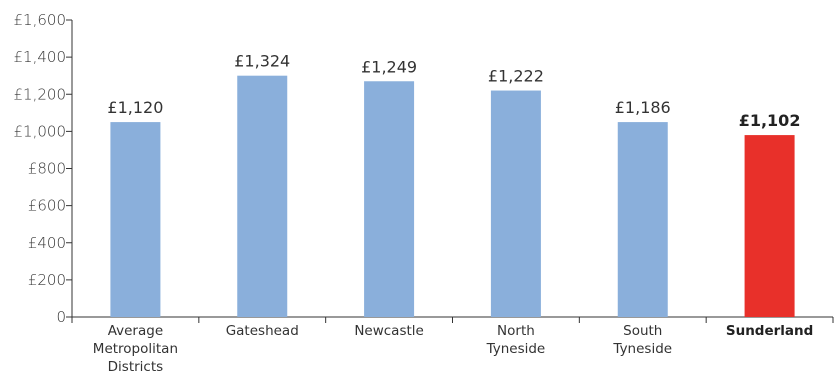 The width and height of the screenshot is (837, 381). What do you see at coordinates (40, 57) in the screenshot?
I see `y-tick-label: £1,400` at bounding box center [40, 57].